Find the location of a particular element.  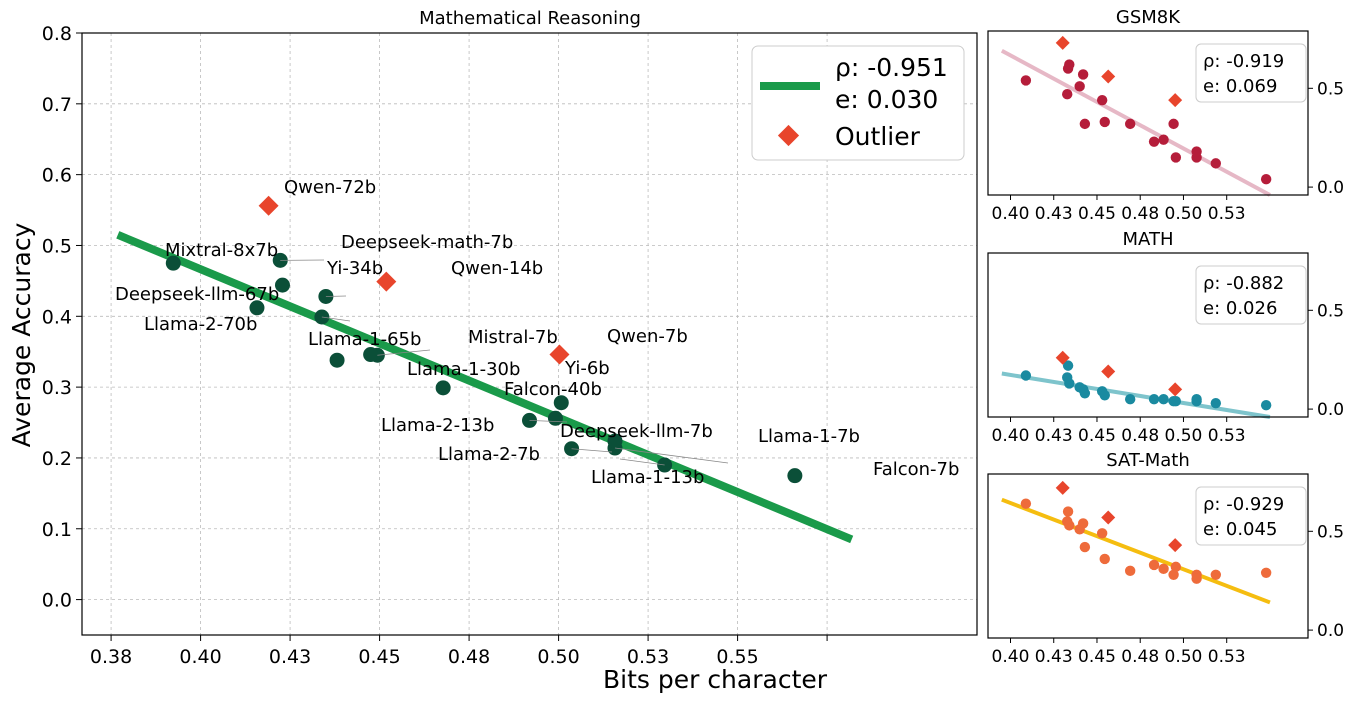

math-x-tick-label: 0.53 is located at coordinates (1227, 436).